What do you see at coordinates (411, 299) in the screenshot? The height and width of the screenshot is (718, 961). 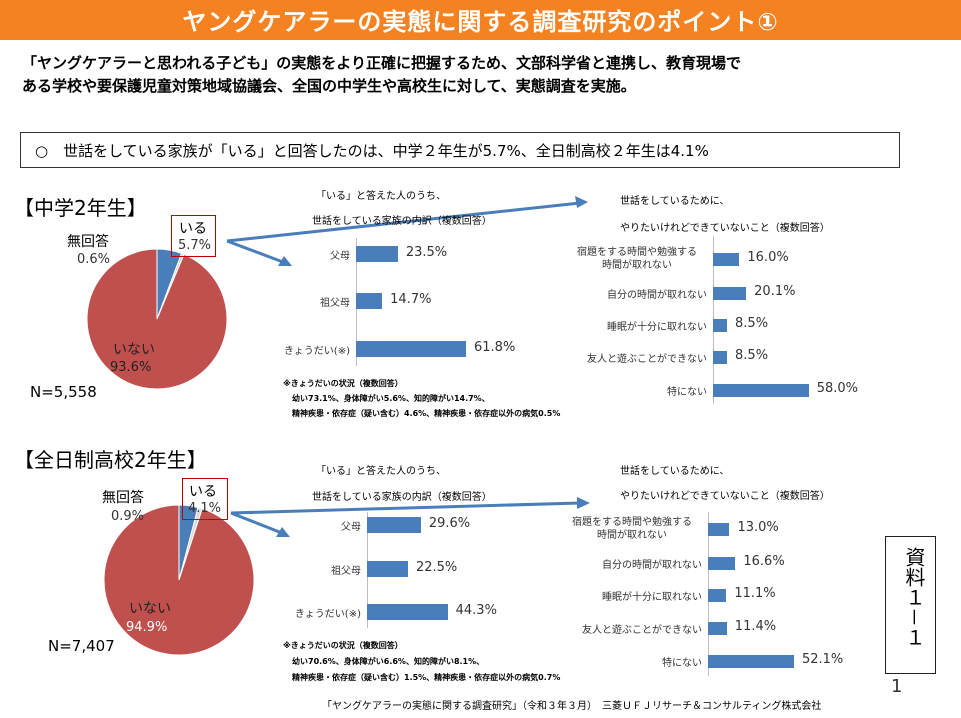 I see `bar-value-label: 14.7%` at bounding box center [411, 299].